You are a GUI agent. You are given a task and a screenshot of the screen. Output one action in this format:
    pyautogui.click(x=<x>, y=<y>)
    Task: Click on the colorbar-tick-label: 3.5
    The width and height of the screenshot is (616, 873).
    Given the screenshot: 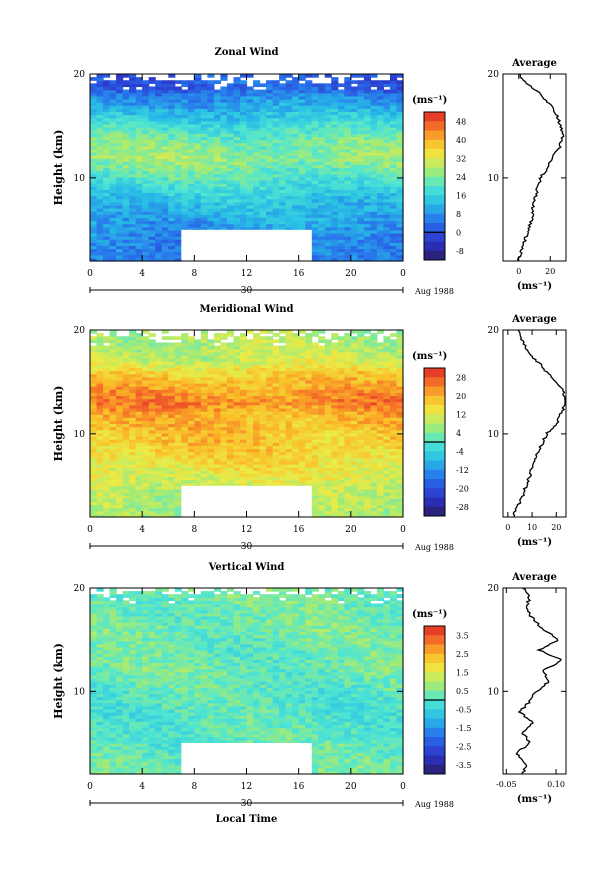 What is the action you would take?
    pyautogui.click(x=462, y=635)
    